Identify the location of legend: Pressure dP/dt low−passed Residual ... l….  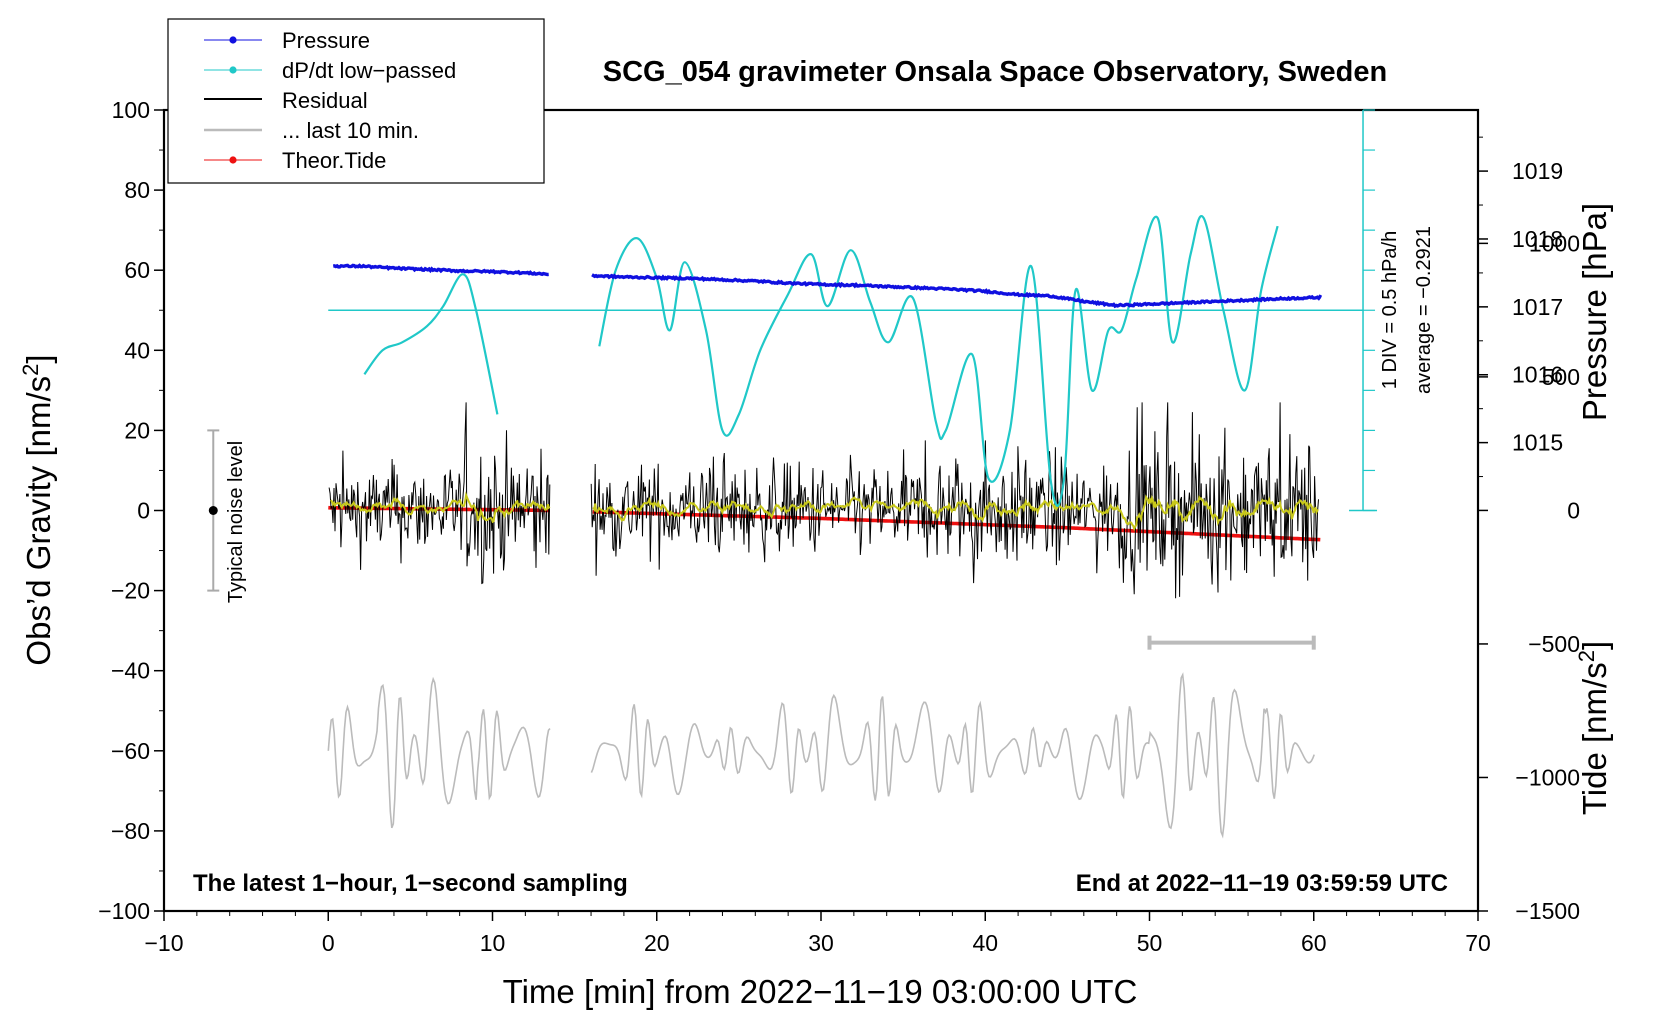
(356, 101).